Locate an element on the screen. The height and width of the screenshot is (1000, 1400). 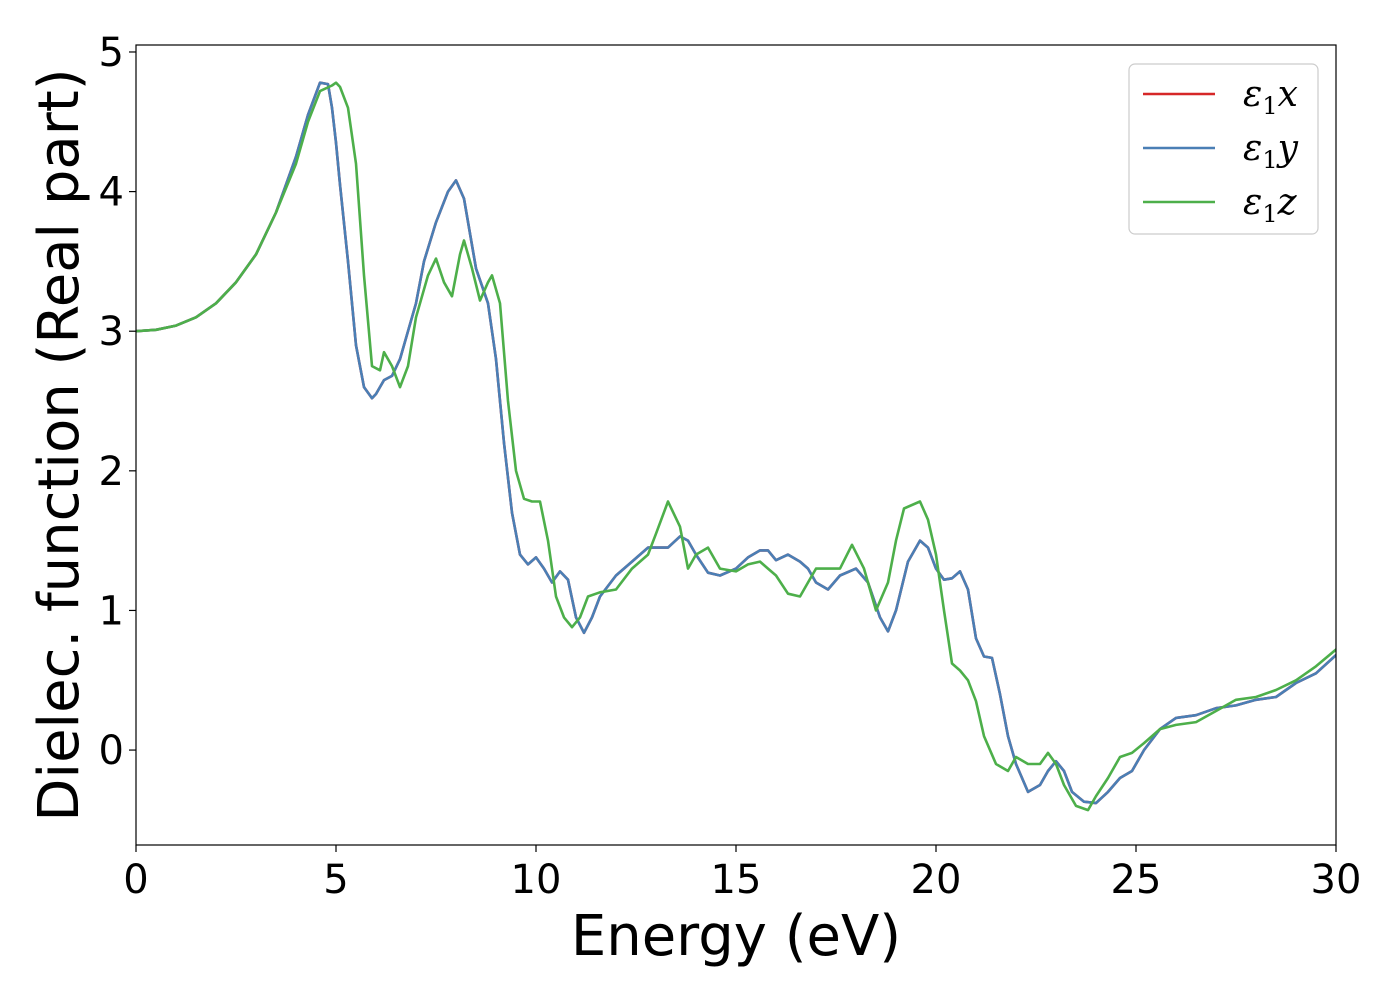
y-tick-label: 3 is located at coordinates (111, 332).